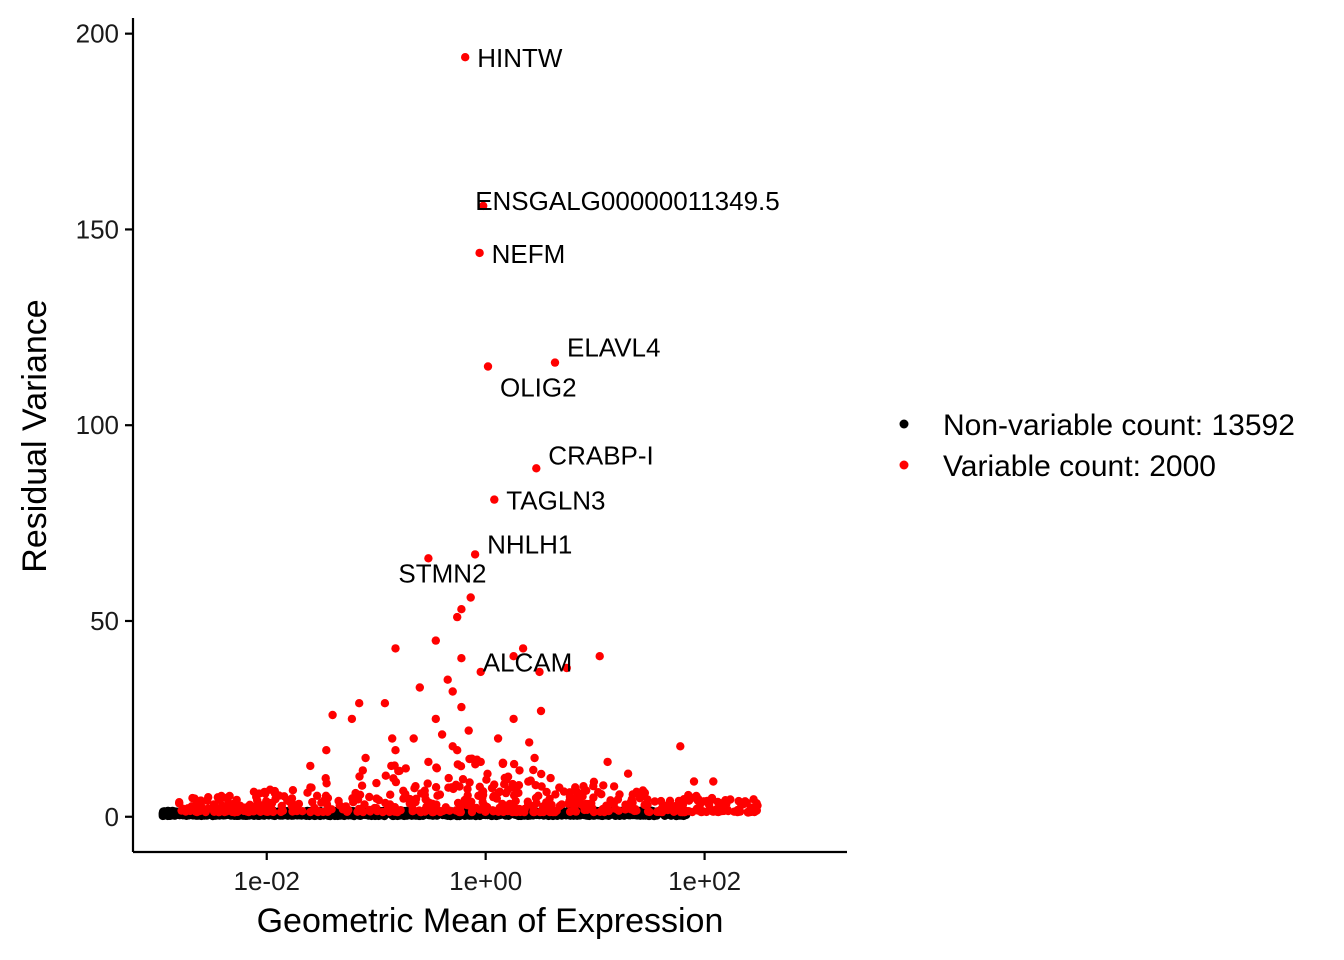  Describe the element at coordinates (1079, 466) in the screenshot. I see `legend-label-variable: Variable count: 2000` at that location.